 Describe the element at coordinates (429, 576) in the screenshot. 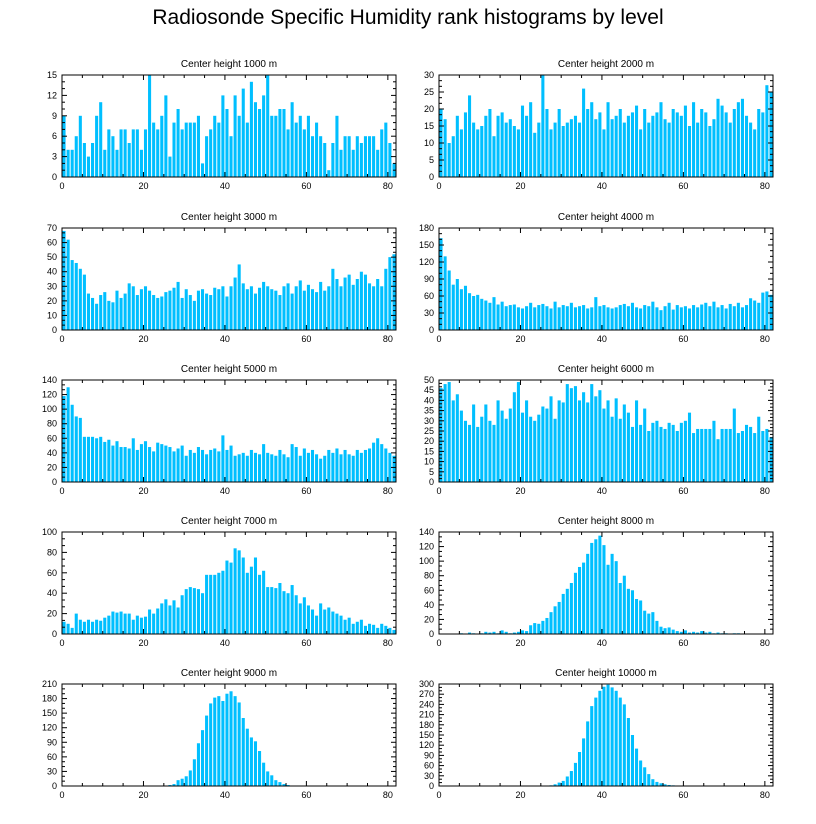

I see `y-tick-label: 80` at that location.